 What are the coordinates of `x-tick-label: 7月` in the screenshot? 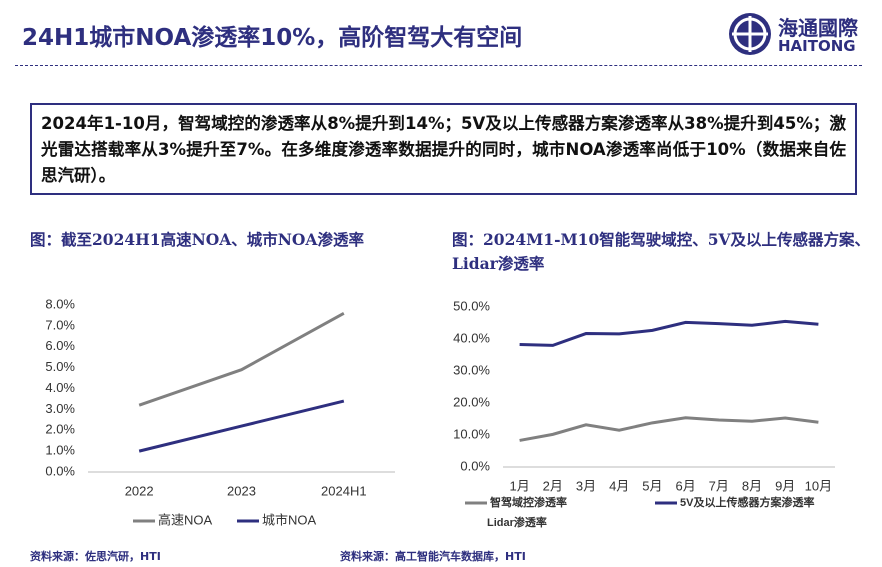 It's located at (719, 485).